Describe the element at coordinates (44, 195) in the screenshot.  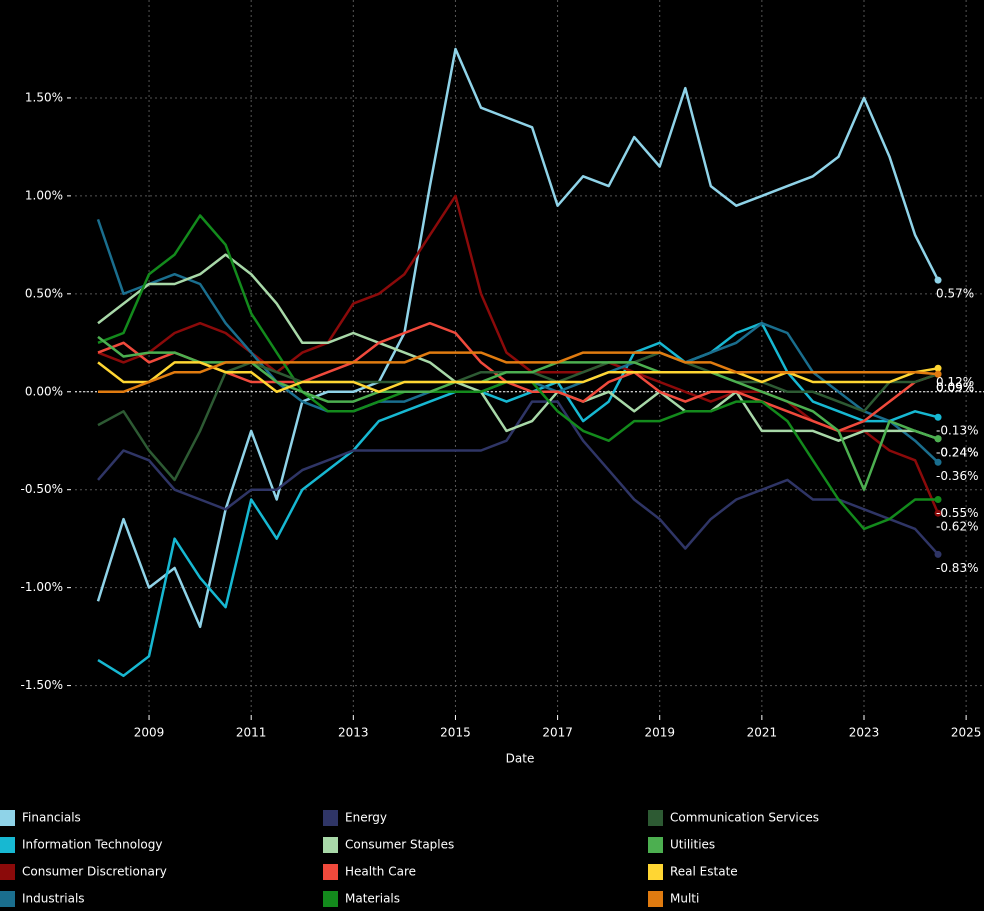
I see `y-tick-label: 1.00%` at that location.